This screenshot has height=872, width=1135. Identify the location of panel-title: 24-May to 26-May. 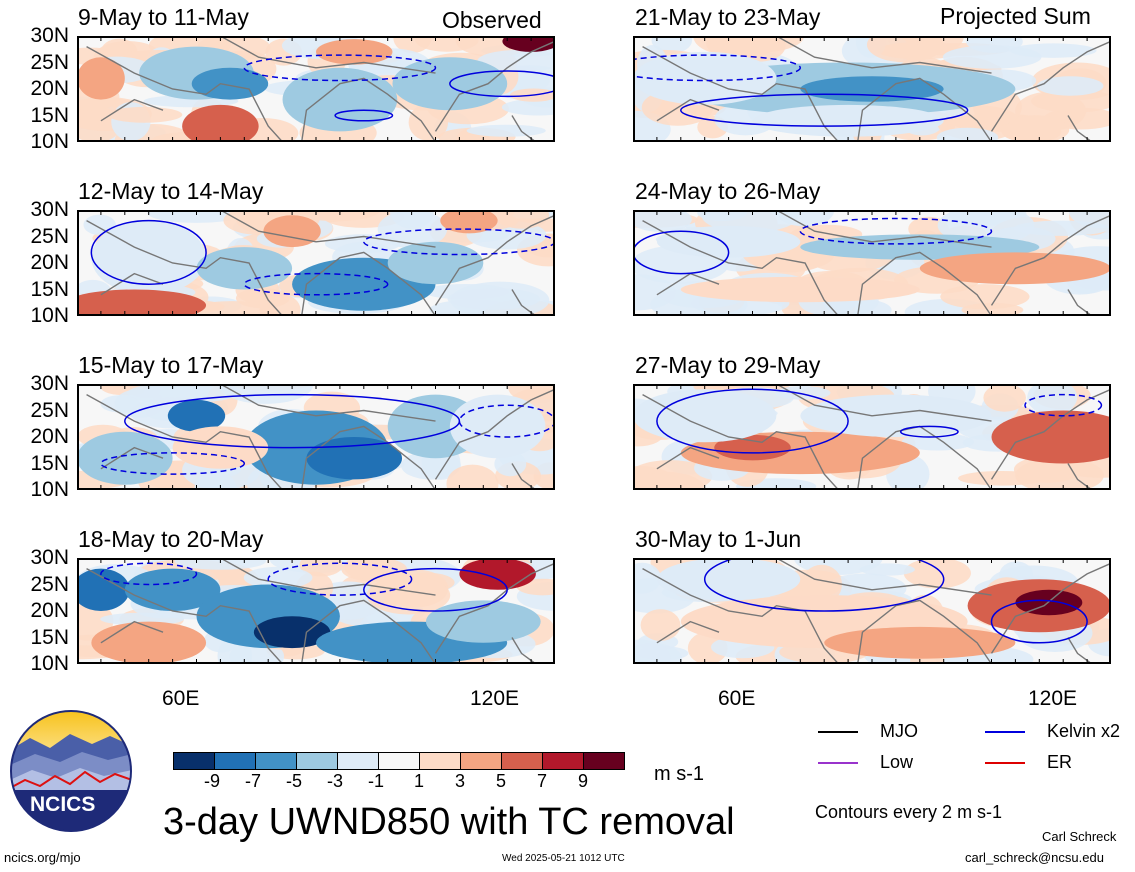
(728, 191).